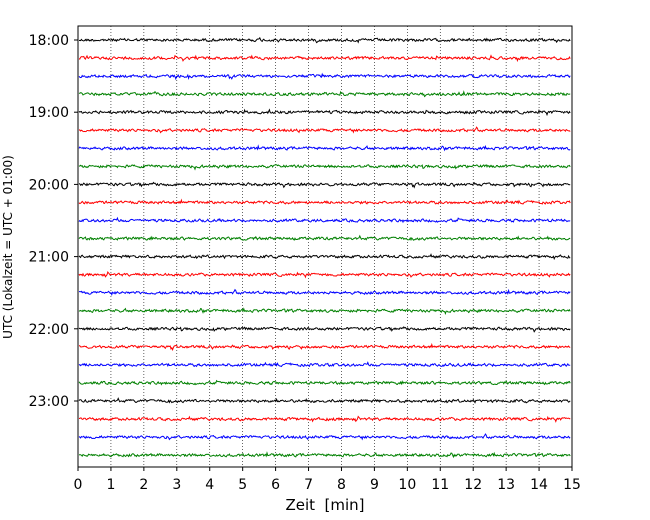  What do you see at coordinates (407, 485) in the screenshot?
I see `x-tick-label: 10` at bounding box center [407, 485].